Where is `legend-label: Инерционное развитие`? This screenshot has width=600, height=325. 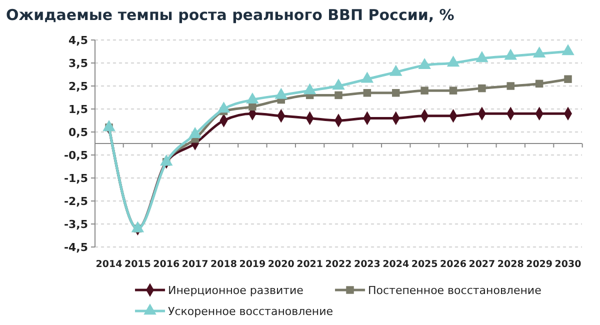
legend-label: Инерционное развитие is located at coordinates (236, 290).